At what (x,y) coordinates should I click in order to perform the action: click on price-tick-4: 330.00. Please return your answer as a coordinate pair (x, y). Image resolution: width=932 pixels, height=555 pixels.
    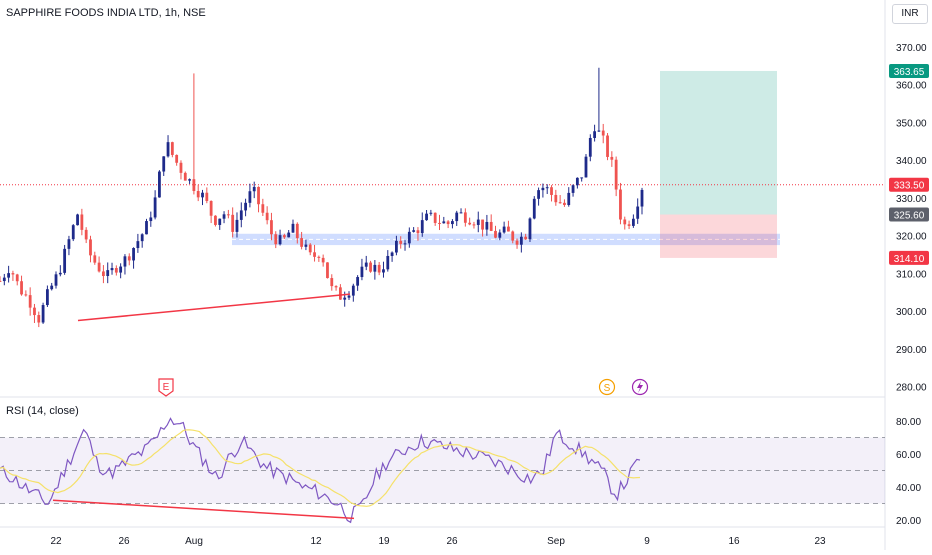
    Looking at the image, I should click on (911, 199).